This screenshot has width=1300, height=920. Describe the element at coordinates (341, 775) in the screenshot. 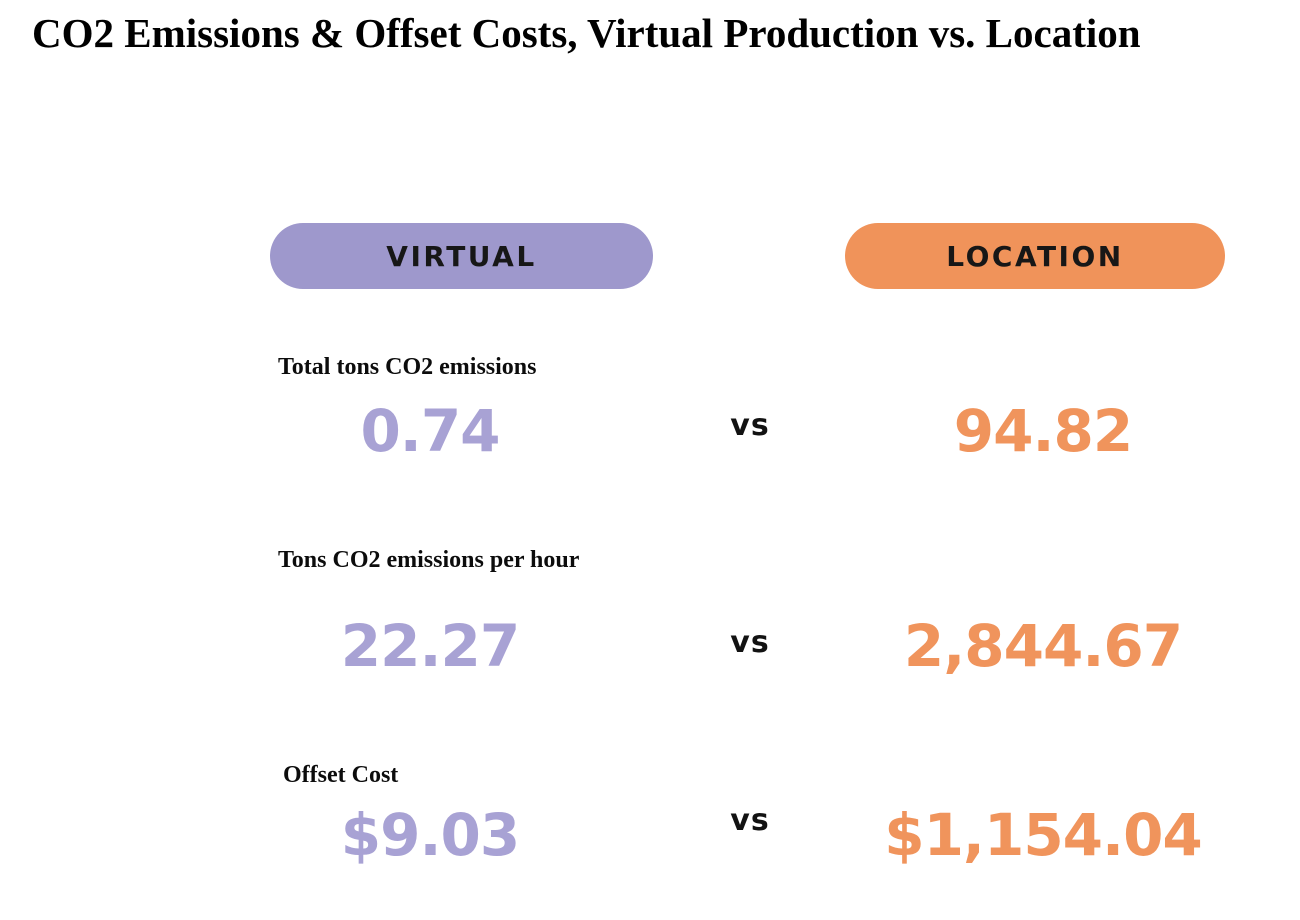

I see `row-label: Offset Cost` at that location.